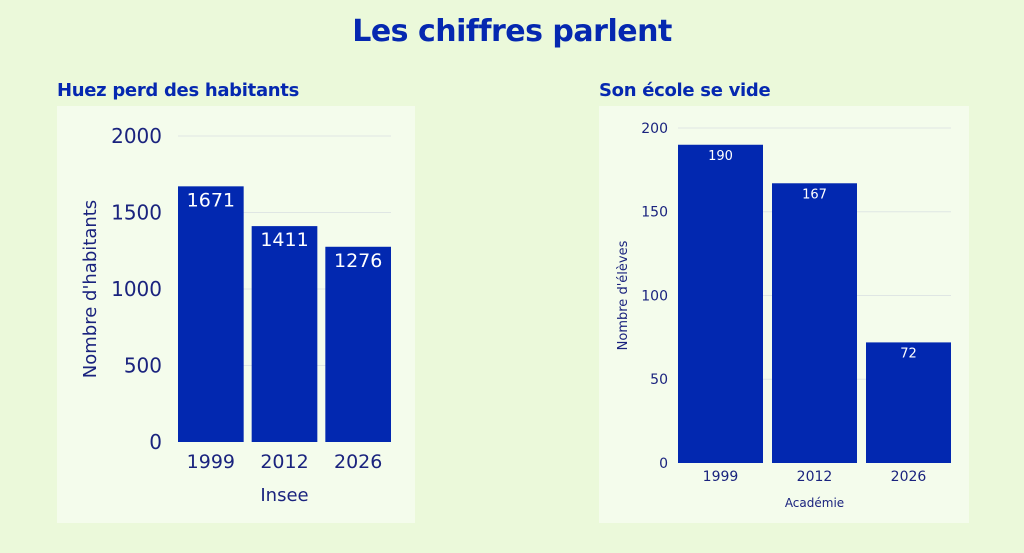 This screenshot has height=553, width=1024. Describe the element at coordinates (136, 213) in the screenshot. I see `y-tick-label: 1500` at that location.